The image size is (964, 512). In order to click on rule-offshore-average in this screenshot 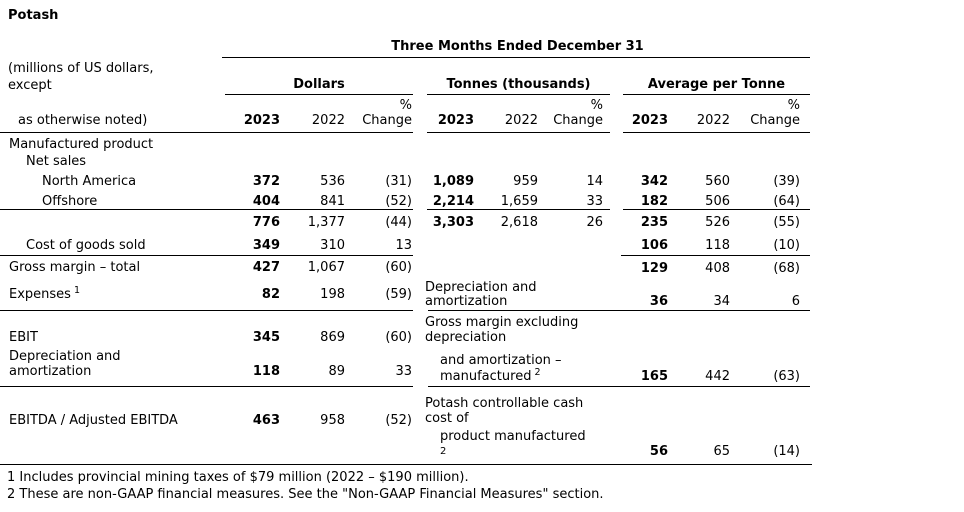, I will do `click(716, 209)`.